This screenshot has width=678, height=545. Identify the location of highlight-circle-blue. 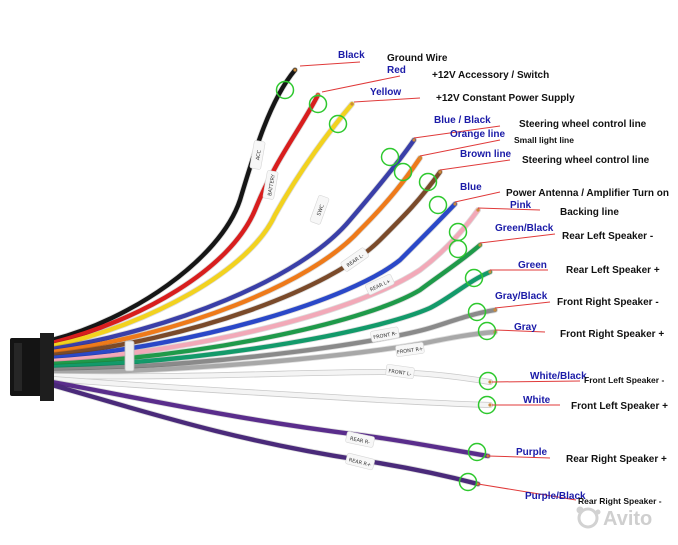
(438, 205).